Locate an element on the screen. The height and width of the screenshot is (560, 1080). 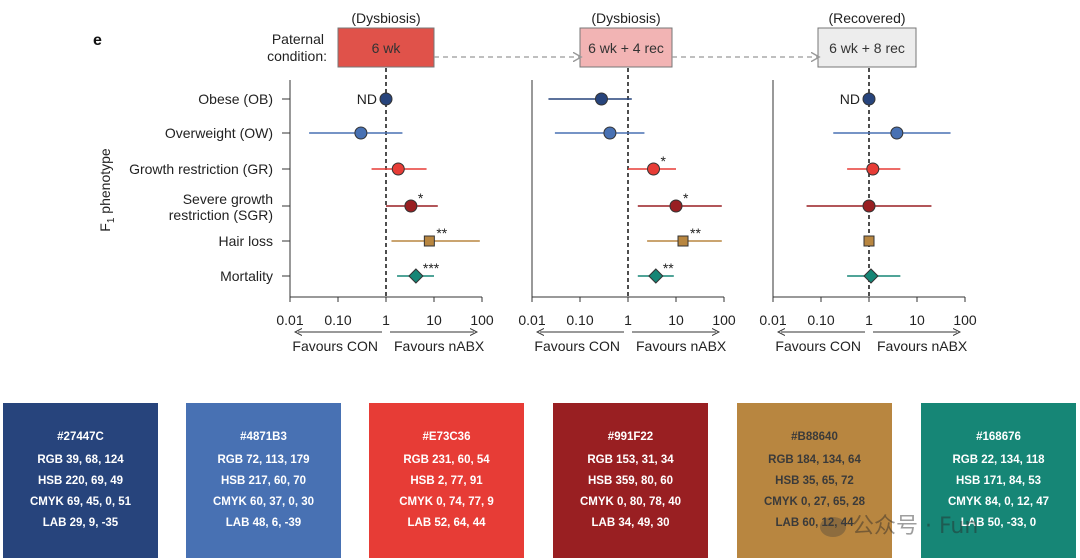
row-label-5: Mortality is located at coordinates (246, 276).